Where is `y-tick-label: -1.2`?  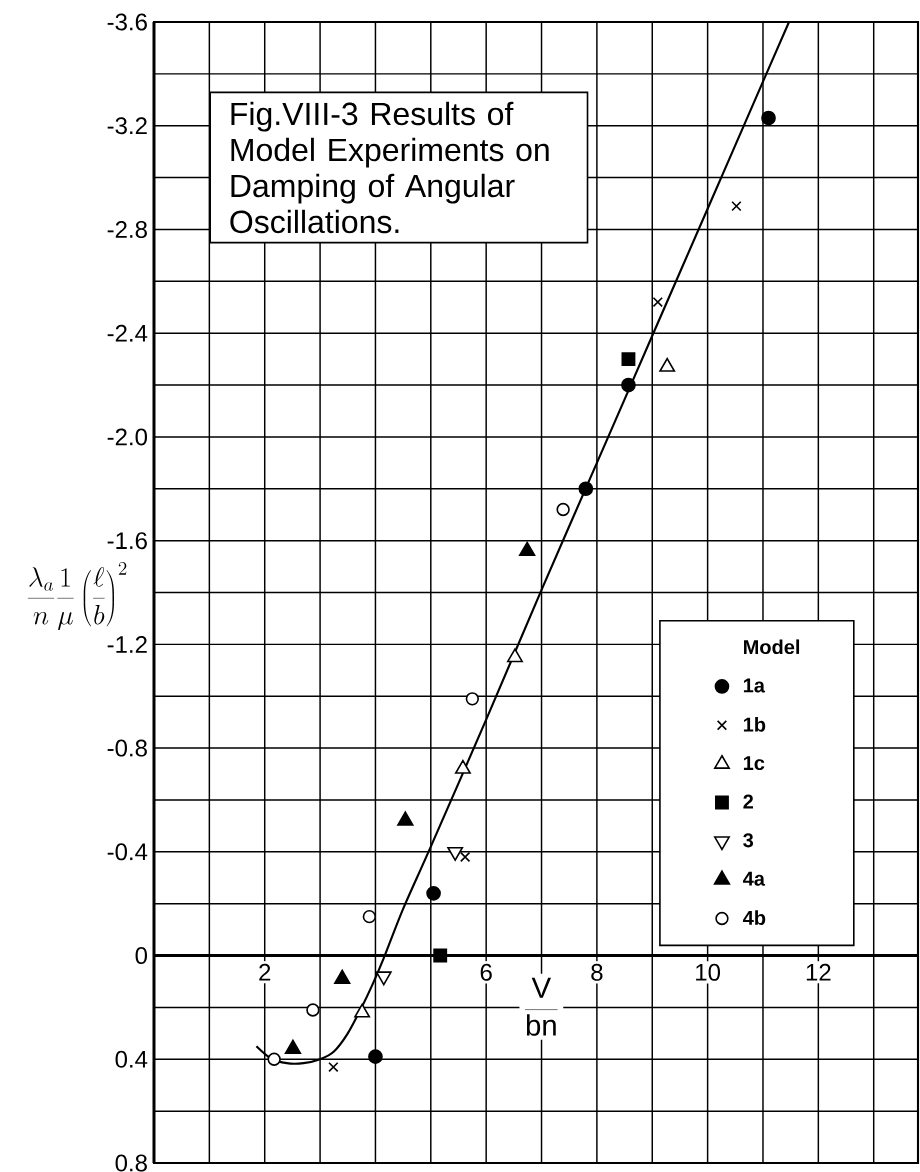
y-tick-label: -1.2 is located at coordinates (127, 644).